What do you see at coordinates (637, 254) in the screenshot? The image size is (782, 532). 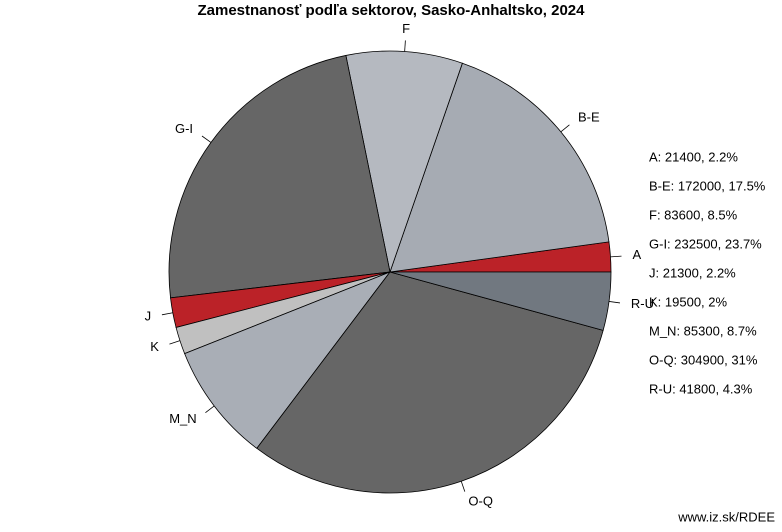 I see `slice-label: A` at bounding box center [637, 254].